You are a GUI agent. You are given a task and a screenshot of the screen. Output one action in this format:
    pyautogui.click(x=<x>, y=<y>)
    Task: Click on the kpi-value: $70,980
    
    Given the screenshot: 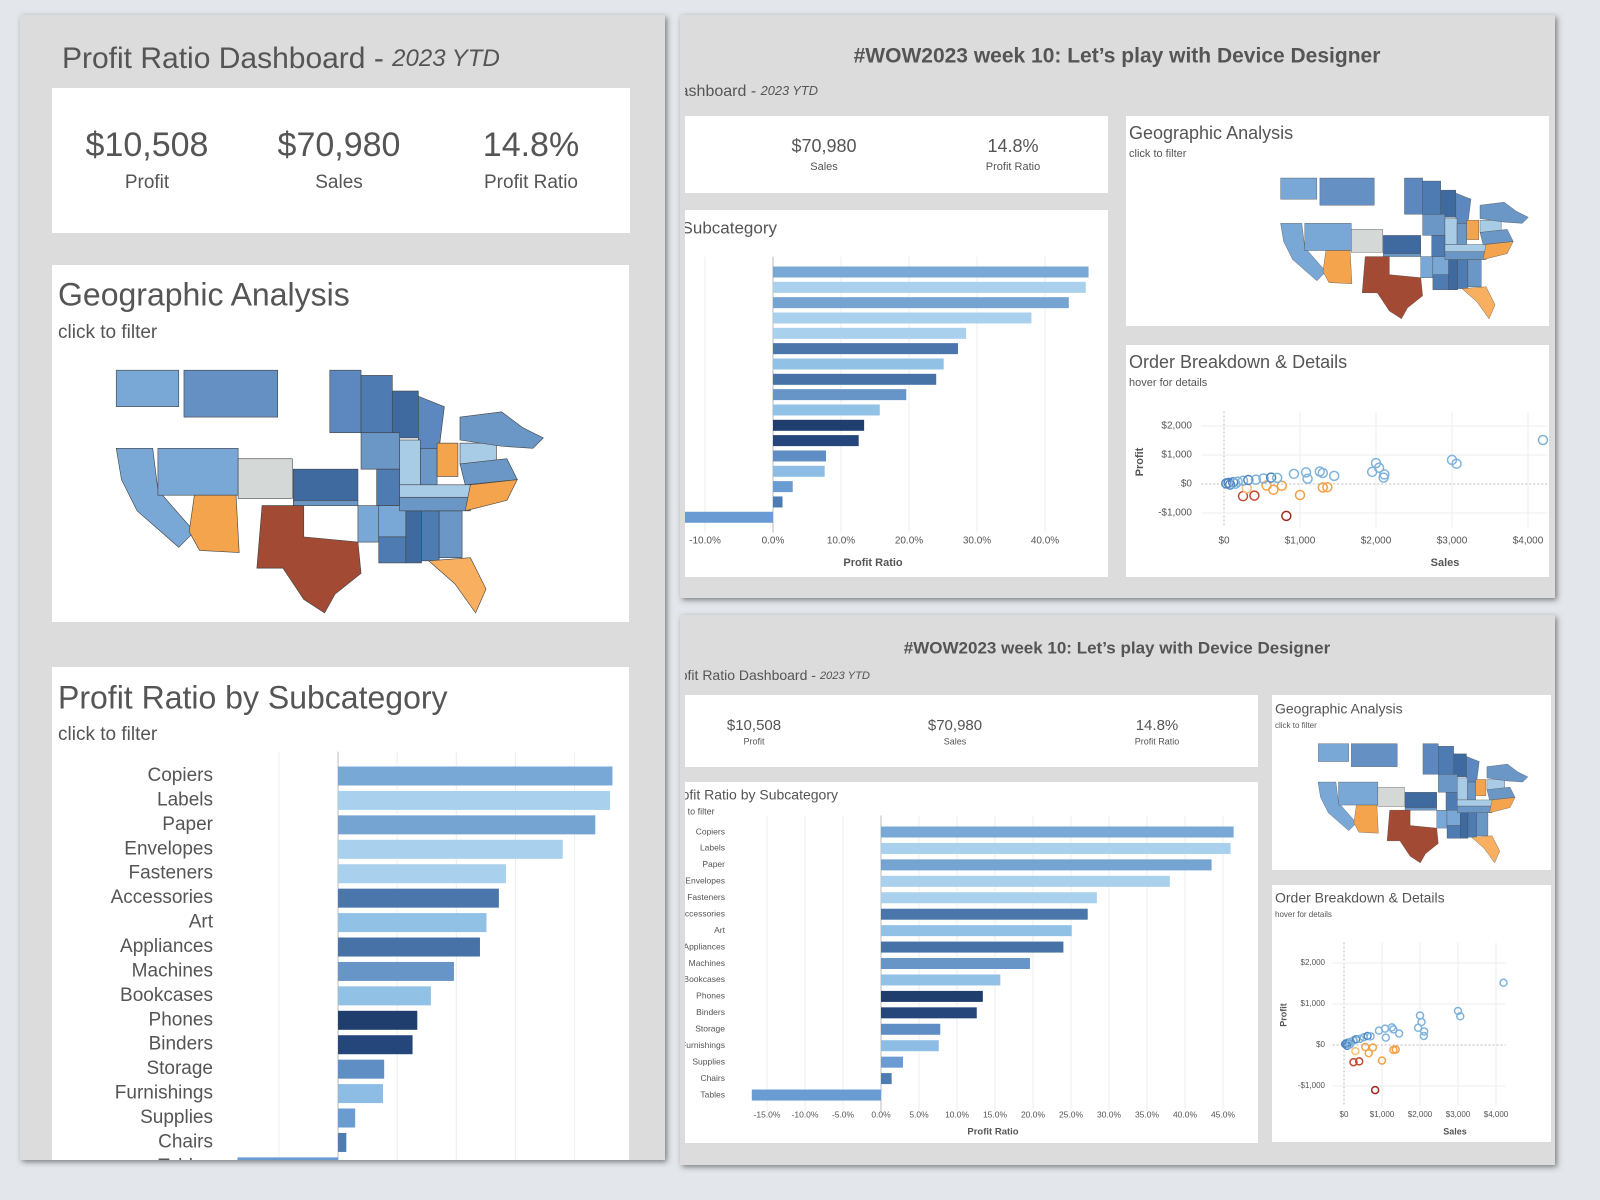 What is the action you would take?
    pyautogui.click(x=823, y=146)
    